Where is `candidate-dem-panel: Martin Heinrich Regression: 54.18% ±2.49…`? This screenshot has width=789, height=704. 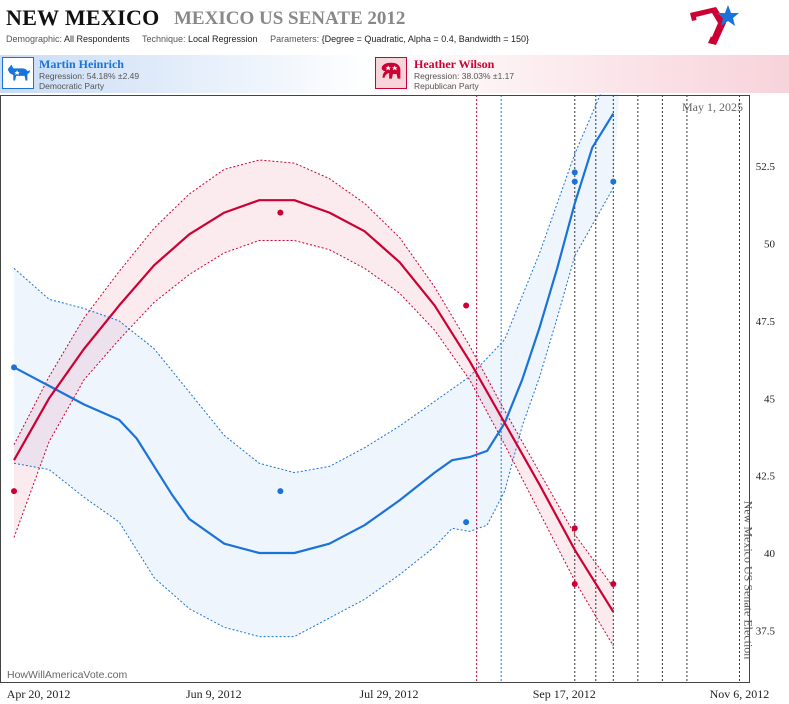
candidate-dem-panel: Martin Heinrich Regression: 54.18% ±2.49… is located at coordinates (197, 74).